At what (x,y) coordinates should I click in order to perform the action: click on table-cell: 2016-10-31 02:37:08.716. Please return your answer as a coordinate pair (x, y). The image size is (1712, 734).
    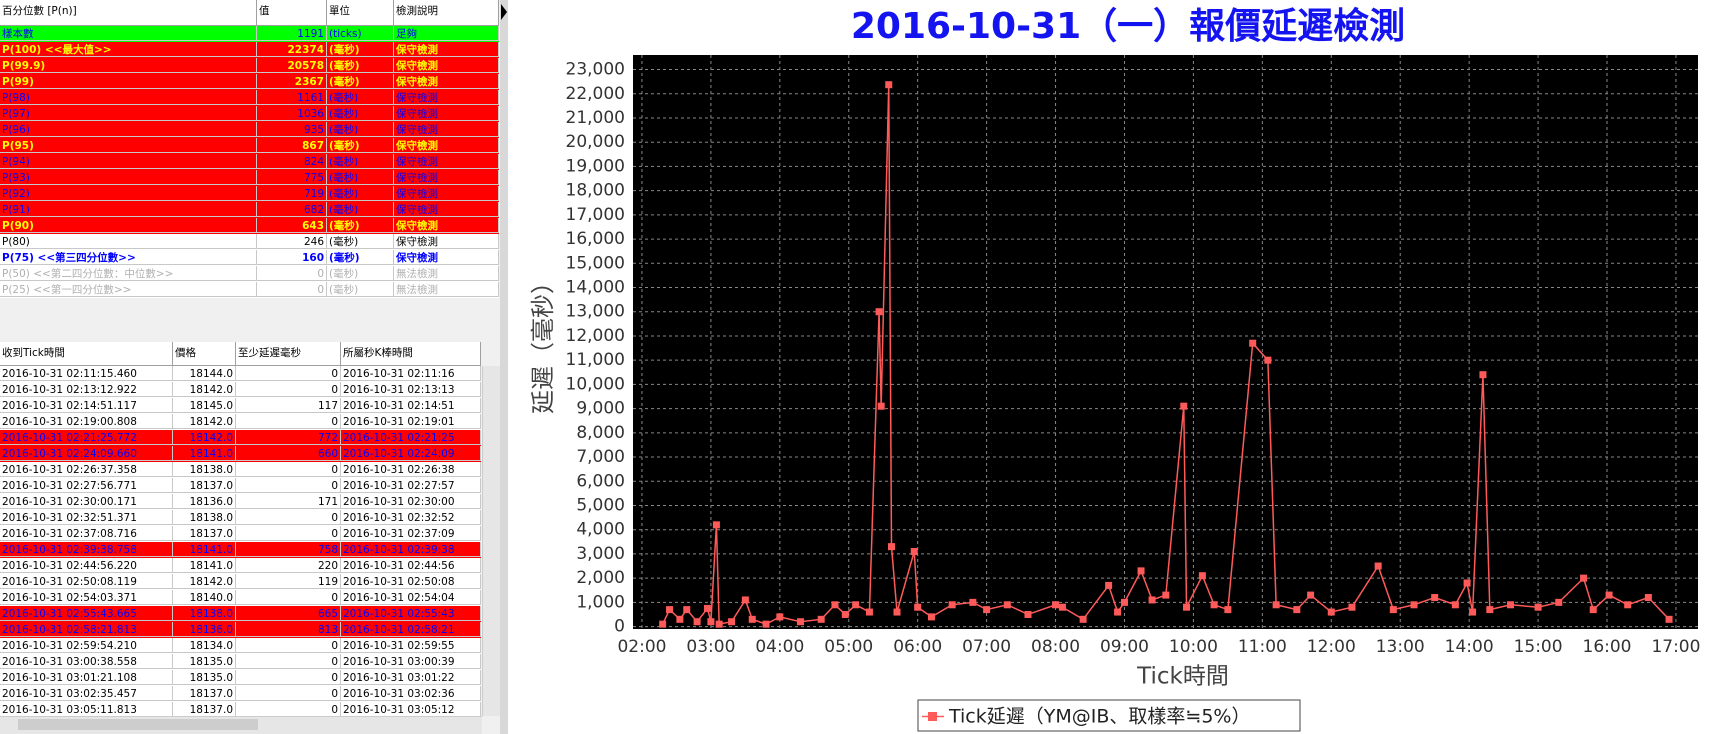
    Looking at the image, I should click on (86, 533).